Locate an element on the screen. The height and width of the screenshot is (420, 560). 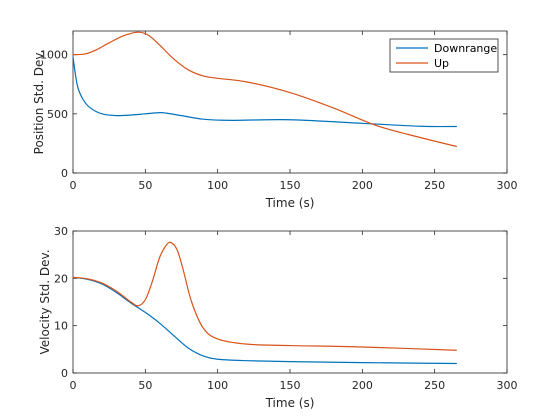
velocity-y-axis-label: Velocity Std. Dev. is located at coordinates (45, 301).